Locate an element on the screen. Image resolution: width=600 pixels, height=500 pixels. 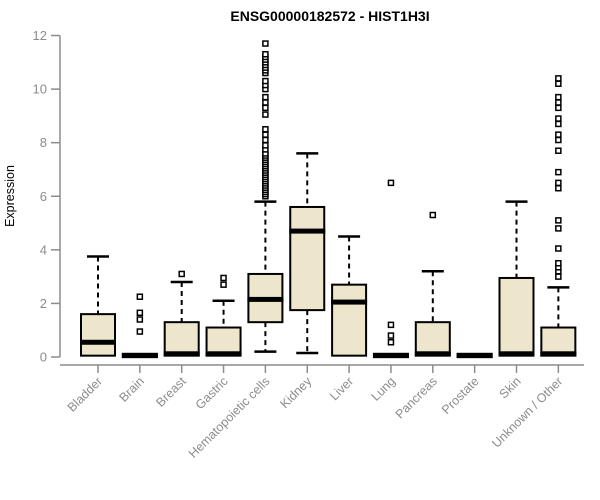
box-prostate is located at coordinates (474, 355).